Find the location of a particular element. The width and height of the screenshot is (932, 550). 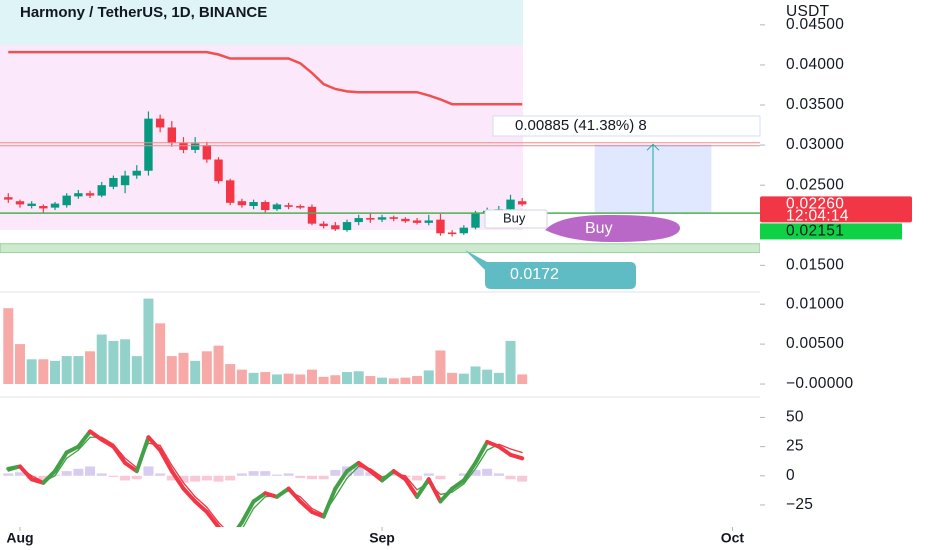

y-tick-label: 0.04500 is located at coordinates (815, 24).